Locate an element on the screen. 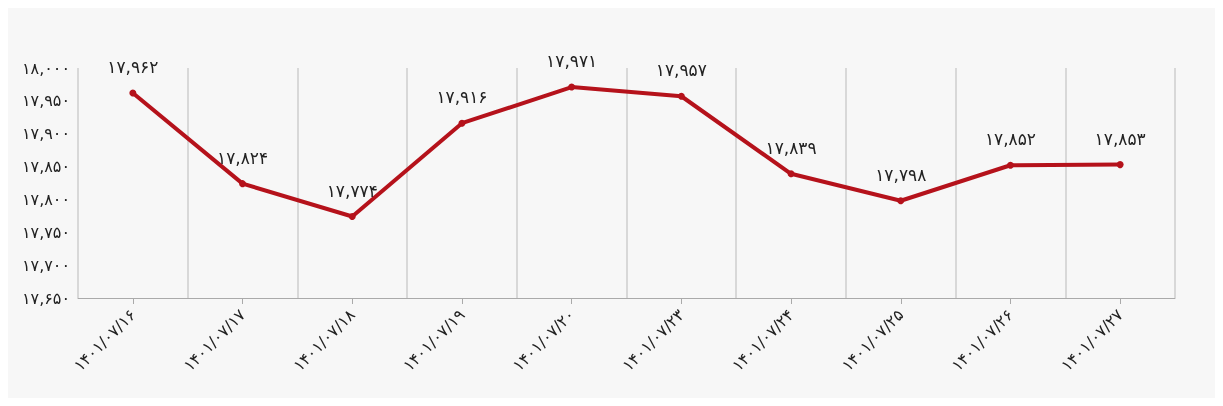 This screenshot has height=406, width=1223. data-label: ۱۷,۸۲۴ is located at coordinates (243, 157).